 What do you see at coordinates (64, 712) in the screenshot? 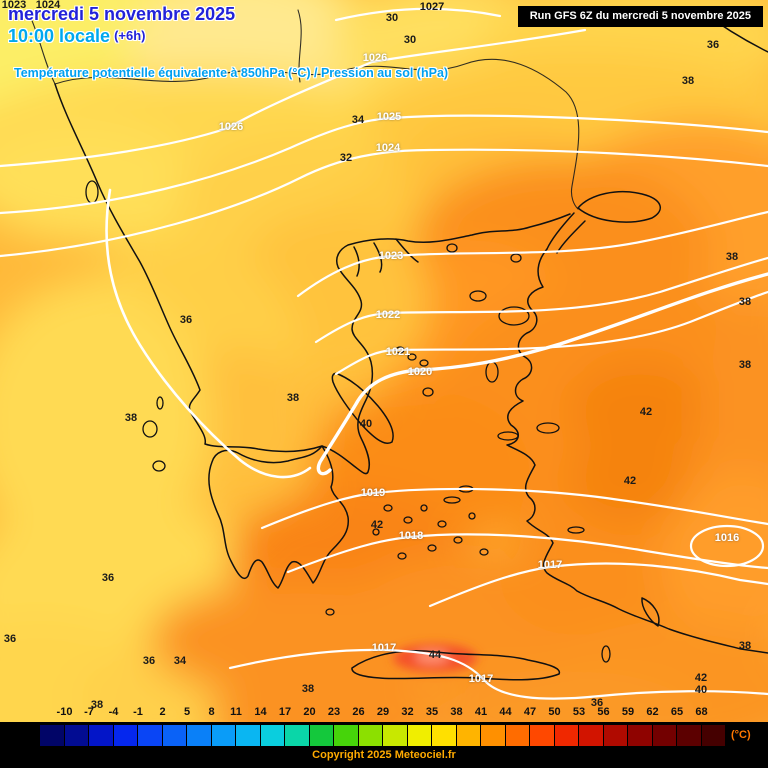
I see `colorbar-tick: -10` at bounding box center [64, 712].